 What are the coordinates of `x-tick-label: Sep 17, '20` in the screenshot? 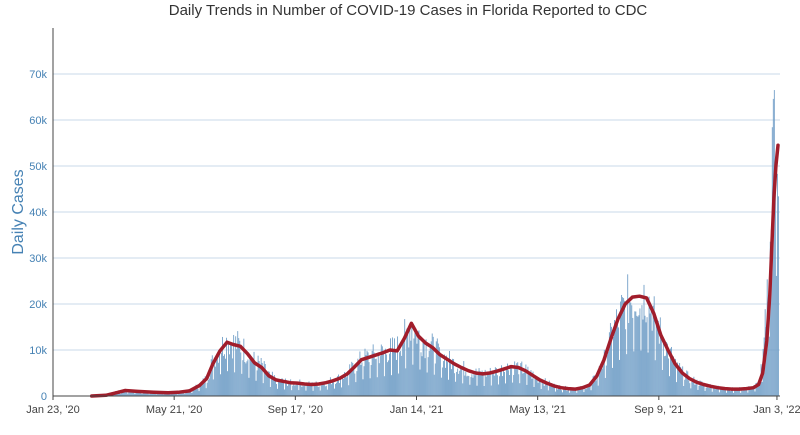 It's located at (295, 410).